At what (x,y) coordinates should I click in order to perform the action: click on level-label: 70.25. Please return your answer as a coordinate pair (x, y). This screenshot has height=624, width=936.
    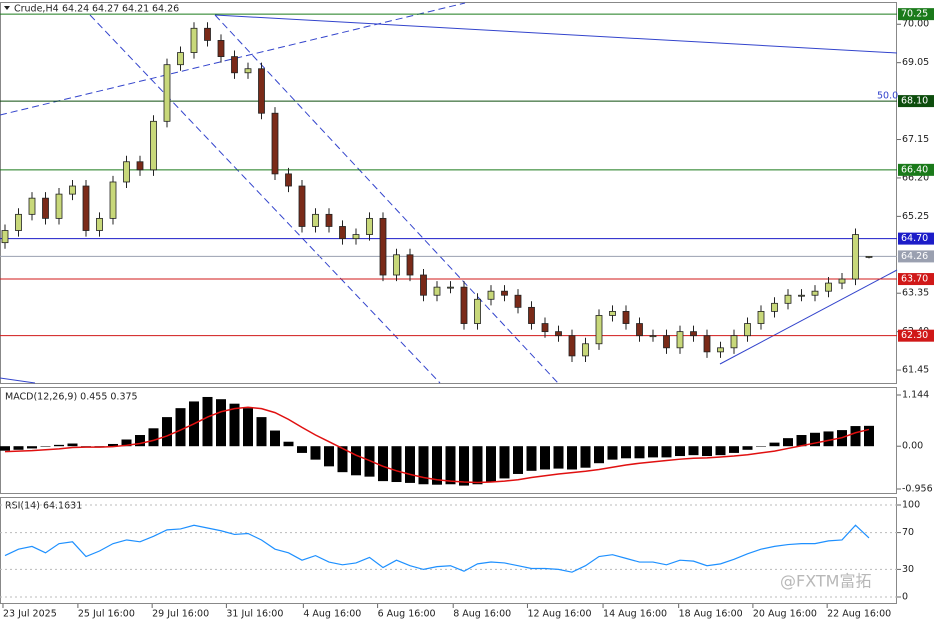
    Looking at the image, I should click on (914, 14).